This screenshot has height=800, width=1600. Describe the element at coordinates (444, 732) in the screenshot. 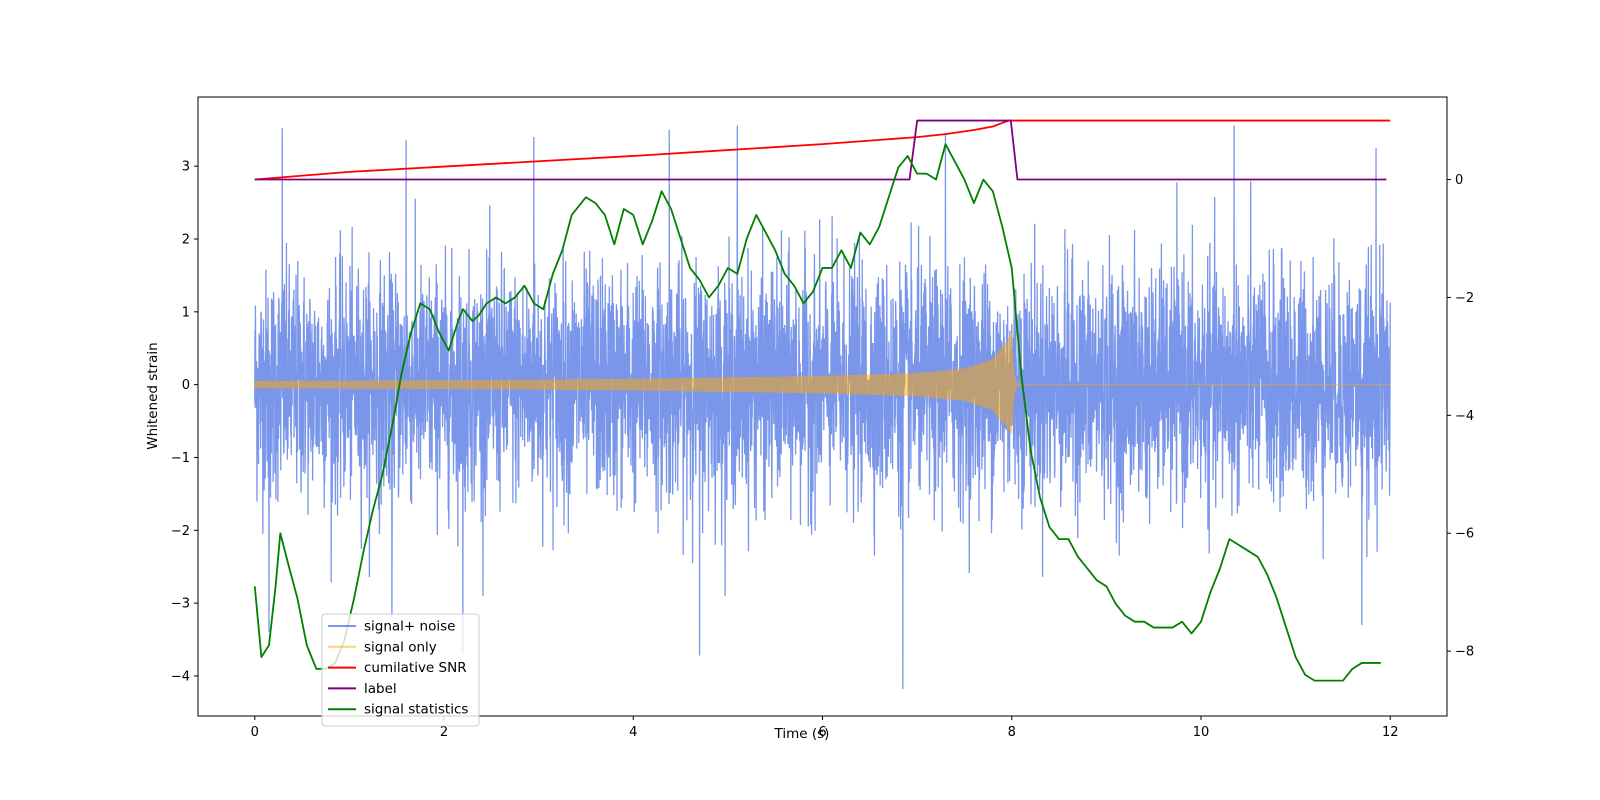

I see `x-tick-label: 2` at that location.